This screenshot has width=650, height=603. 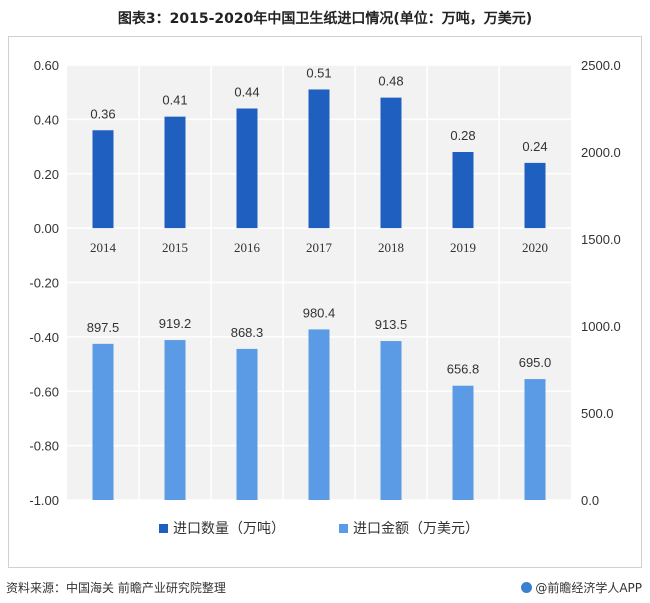 I want to click on y-left-tick-label: -1.00, so click(x=44, y=500).